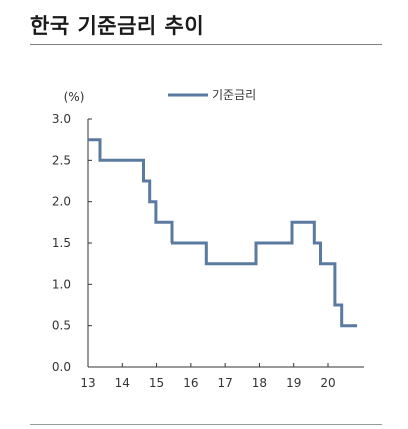 The width and height of the screenshot is (408, 429). I want to click on y-tick-label: 0.5, so click(61, 326).